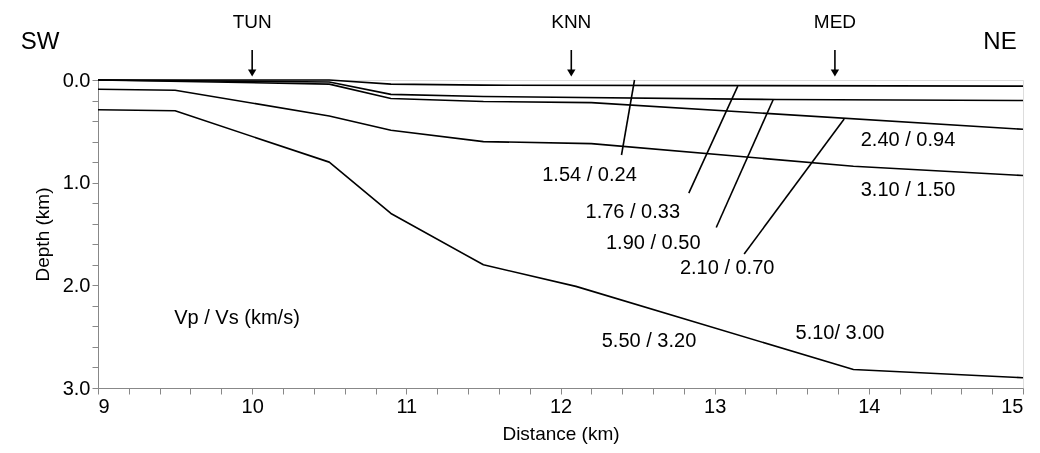 This screenshot has width=1040, height=453. Describe the element at coordinates (104, 405) in the screenshot. I see `x-tick-label: 9` at that location.